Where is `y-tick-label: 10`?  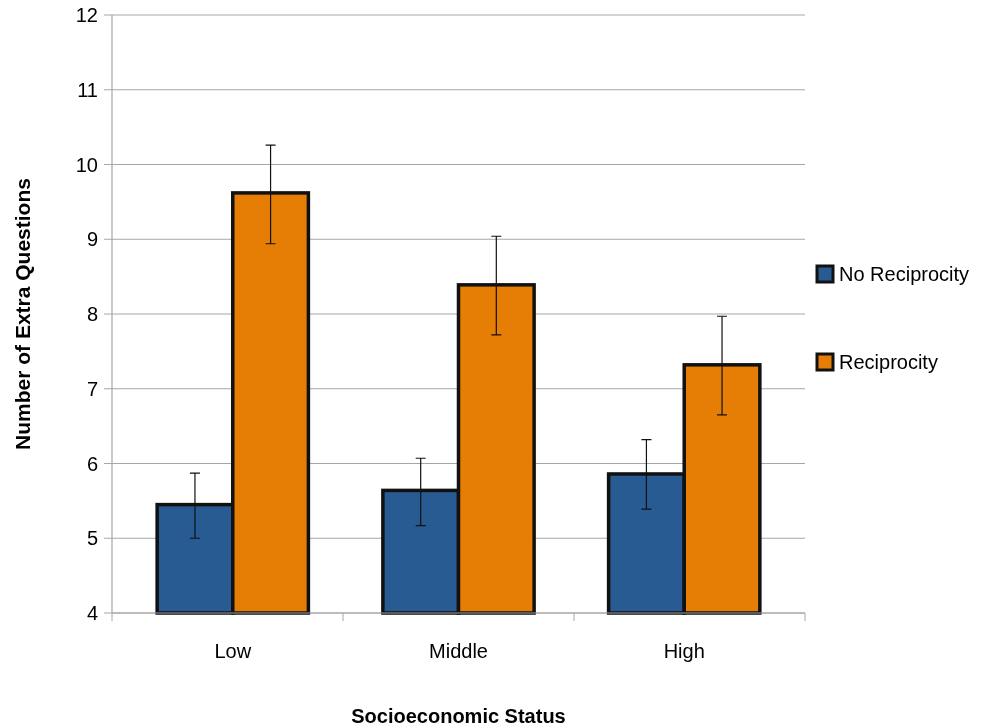 y-tick-label: 10 is located at coordinates (86, 164).